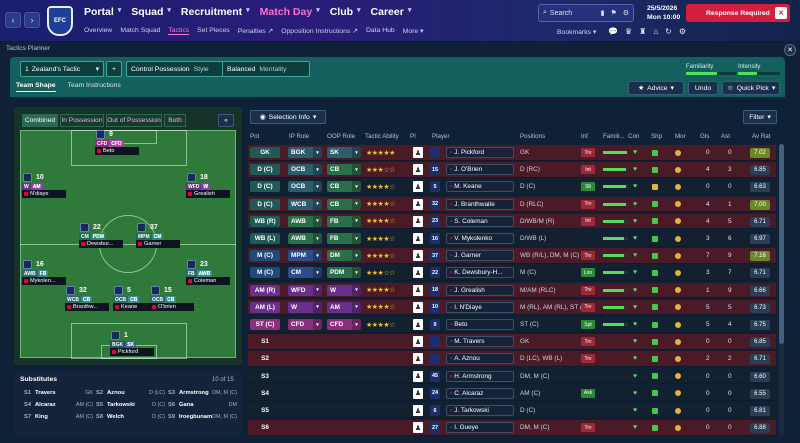 Image resolution: width=800 pixels, height=443 pixels. Describe the element at coordinates (265, 376) in the screenshot. I see `position-slot: S3` at that location.